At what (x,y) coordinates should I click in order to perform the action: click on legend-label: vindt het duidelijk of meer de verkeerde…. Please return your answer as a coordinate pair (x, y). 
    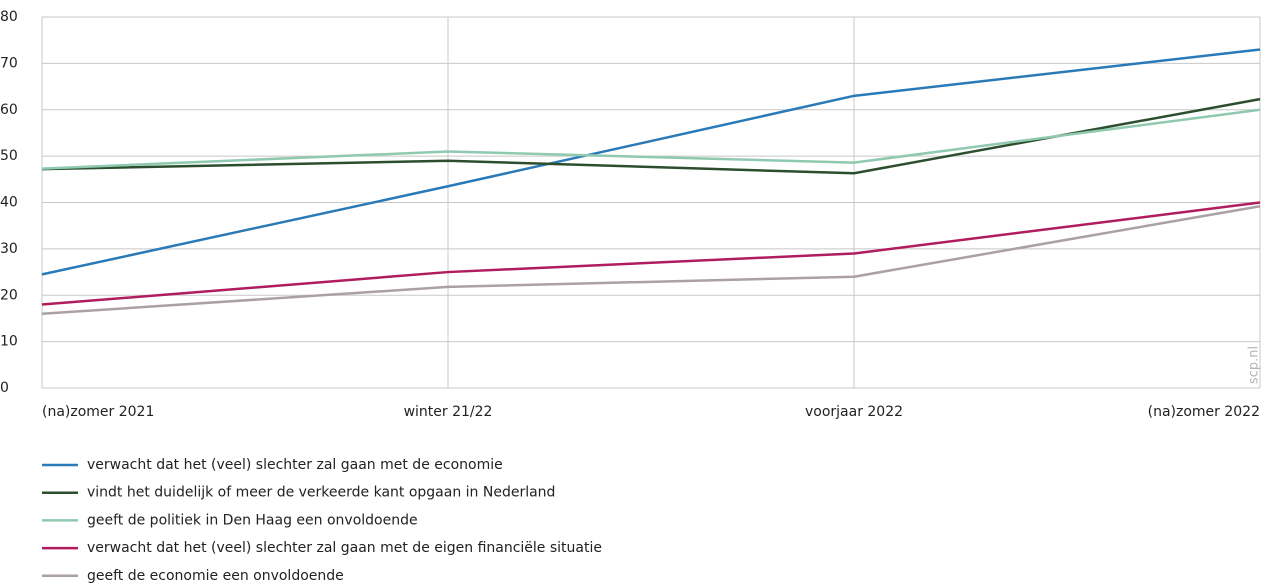
    Looking at the image, I should click on (321, 493).